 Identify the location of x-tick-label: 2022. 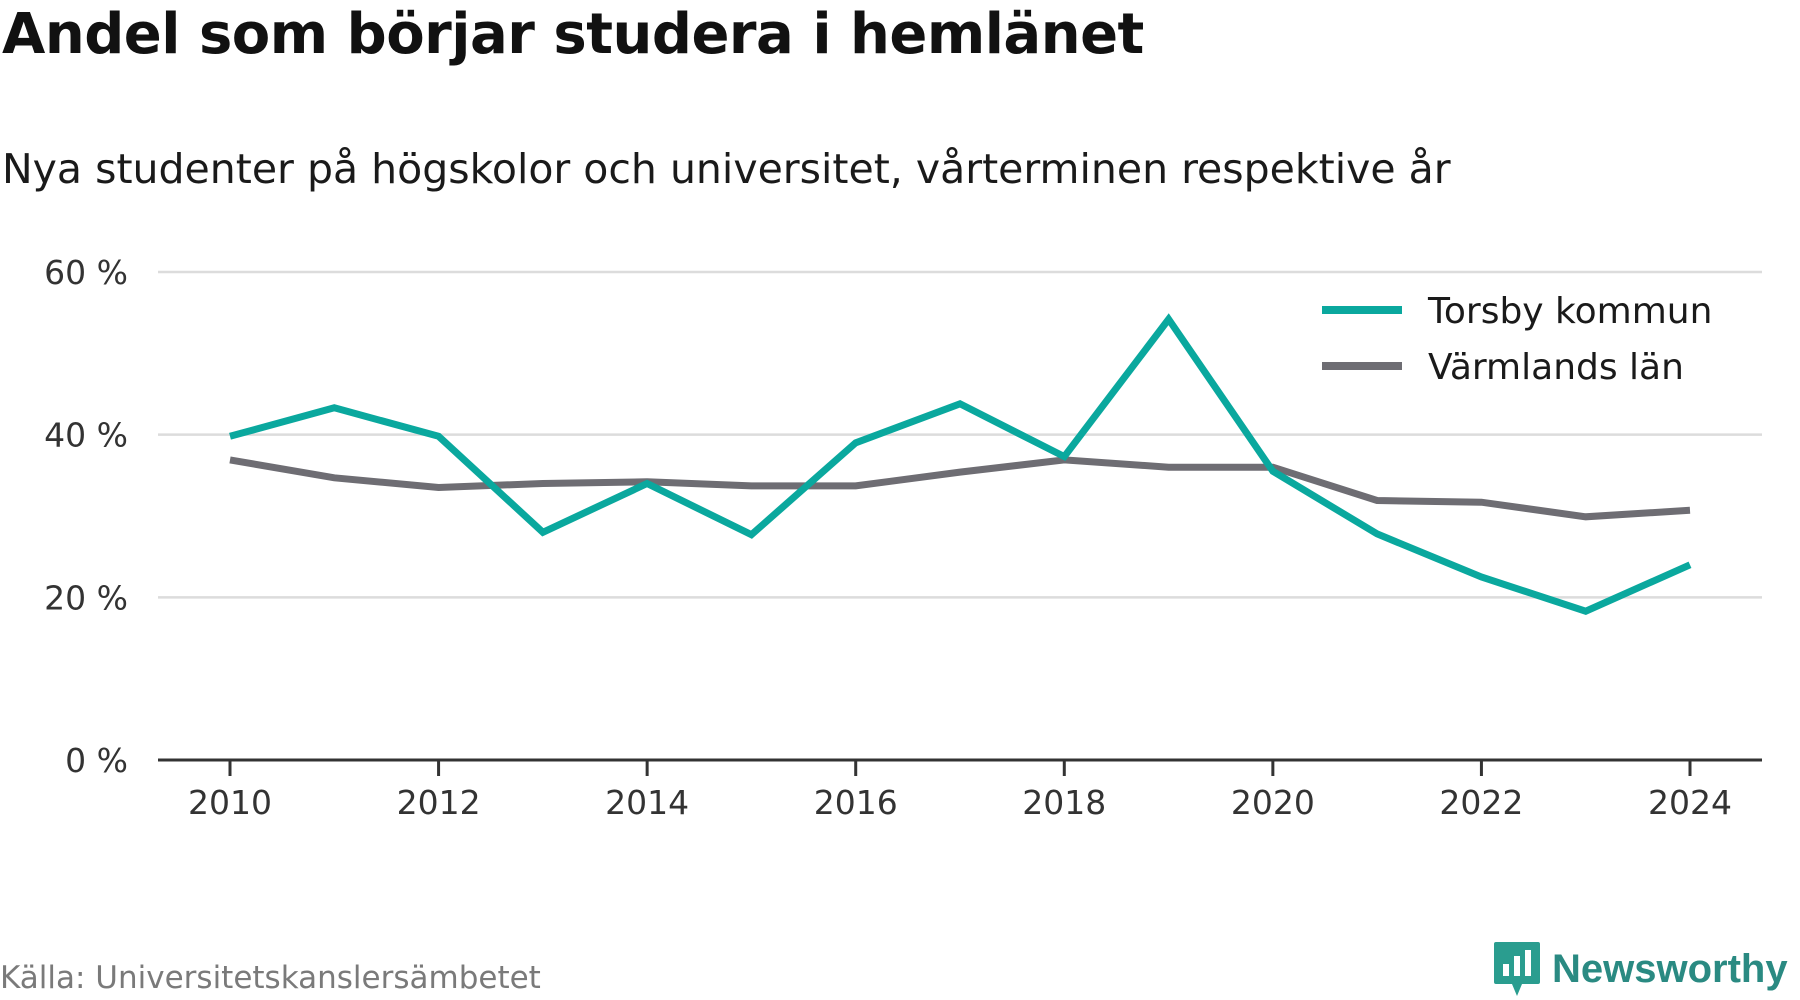
(1481, 802).